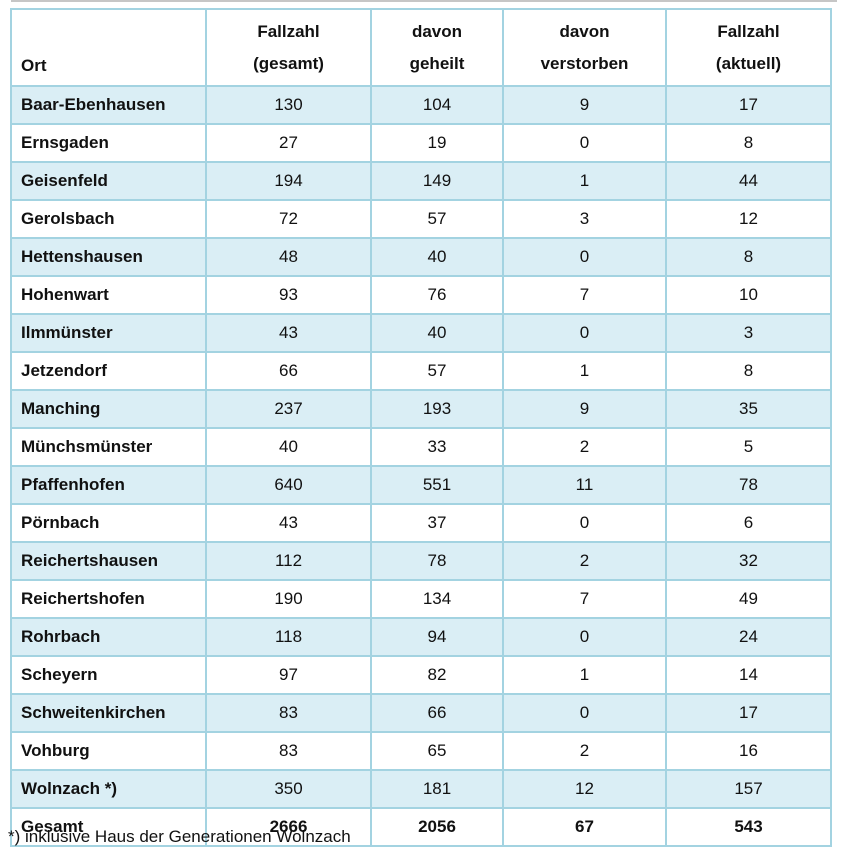 This screenshot has height=859, width=841. What do you see at coordinates (288, 447) in the screenshot?
I see `gesamt-cell: 40` at bounding box center [288, 447].